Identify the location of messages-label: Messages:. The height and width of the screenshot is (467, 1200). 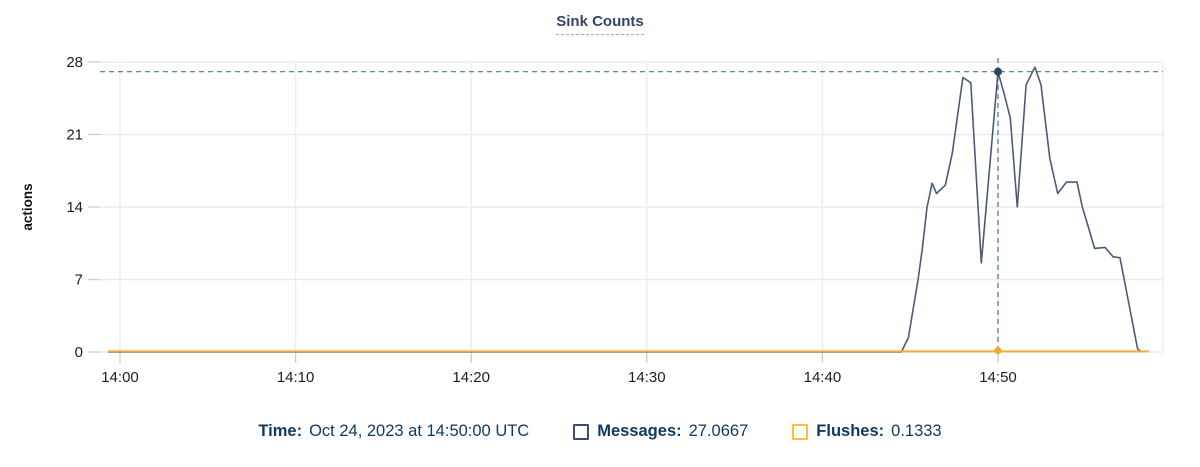
(639, 431).